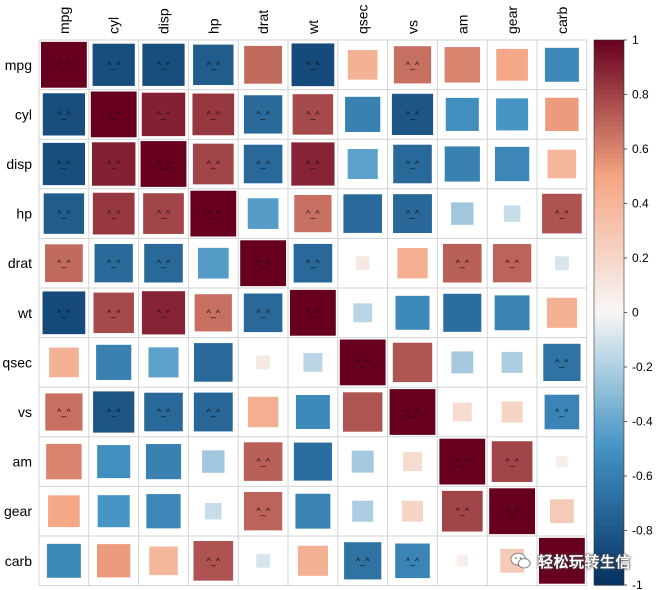 Image resolution: width=660 pixels, height=590 pixels. What do you see at coordinates (413, 27) in the screenshot?
I see `col-label-vs: vs` at bounding box center [413, 27].